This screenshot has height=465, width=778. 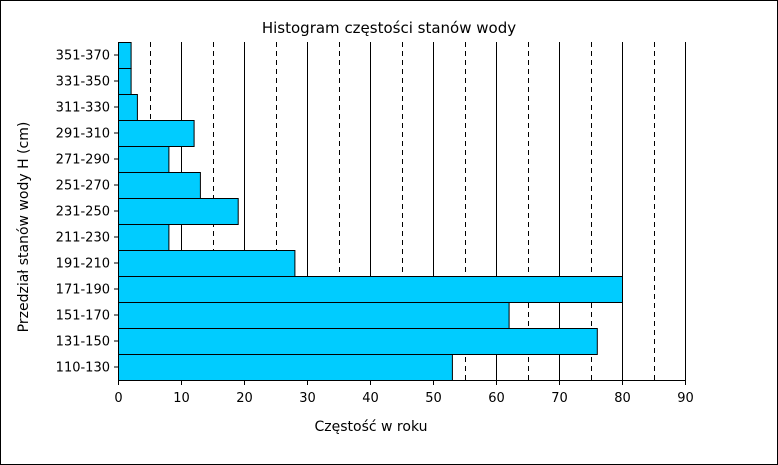 What do you see at coordinates (83, 342) in the screenshot?
I see `y-tick-label-131-150: 131-150` at bounding box center [83, 342].